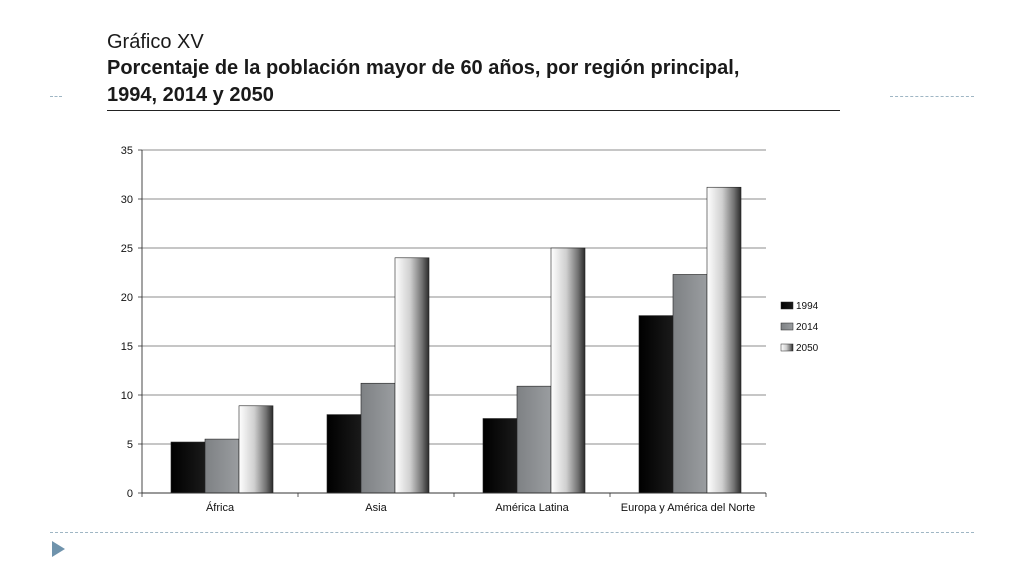 This screenshot has width=1024, height=576. I want to click on legend: 1994 2014 2050, so click(799, 327).